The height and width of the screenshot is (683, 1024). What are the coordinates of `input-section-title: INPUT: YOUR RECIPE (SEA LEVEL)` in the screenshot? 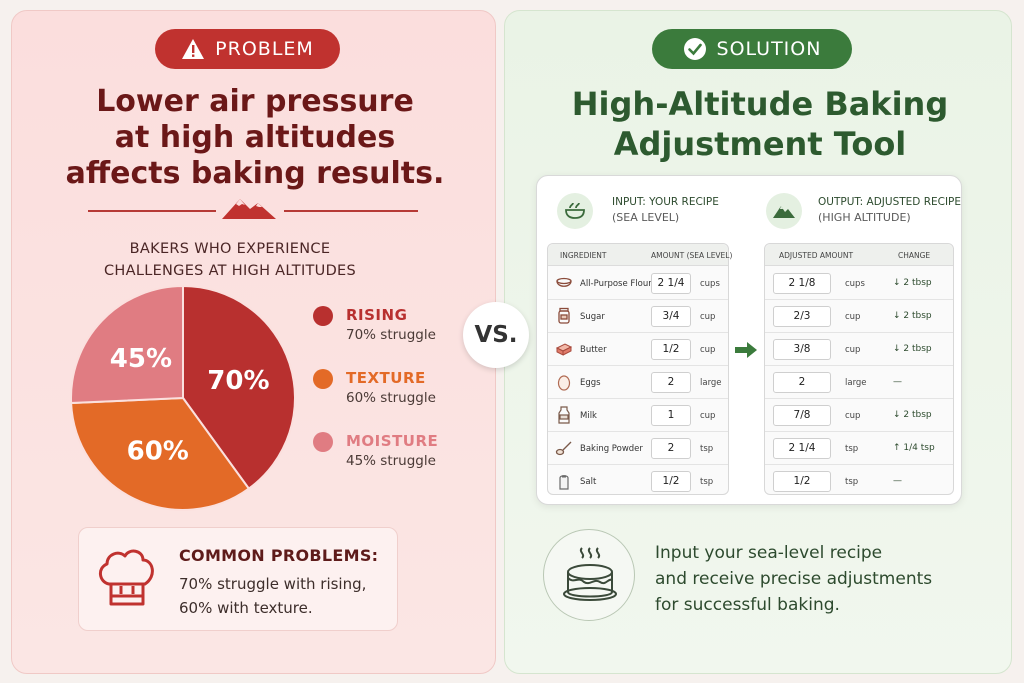 It's located at (665, 210).